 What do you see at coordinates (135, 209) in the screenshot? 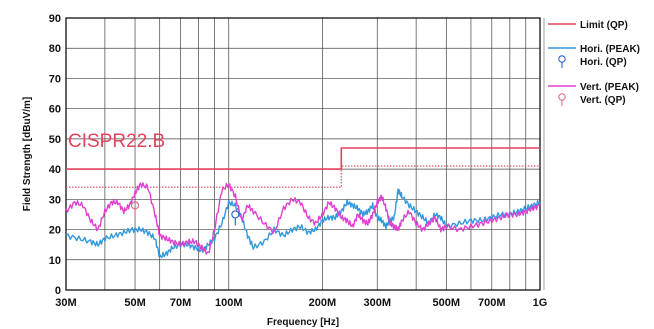
I see `marker-vert-qp` at bounding box center [135, 209].